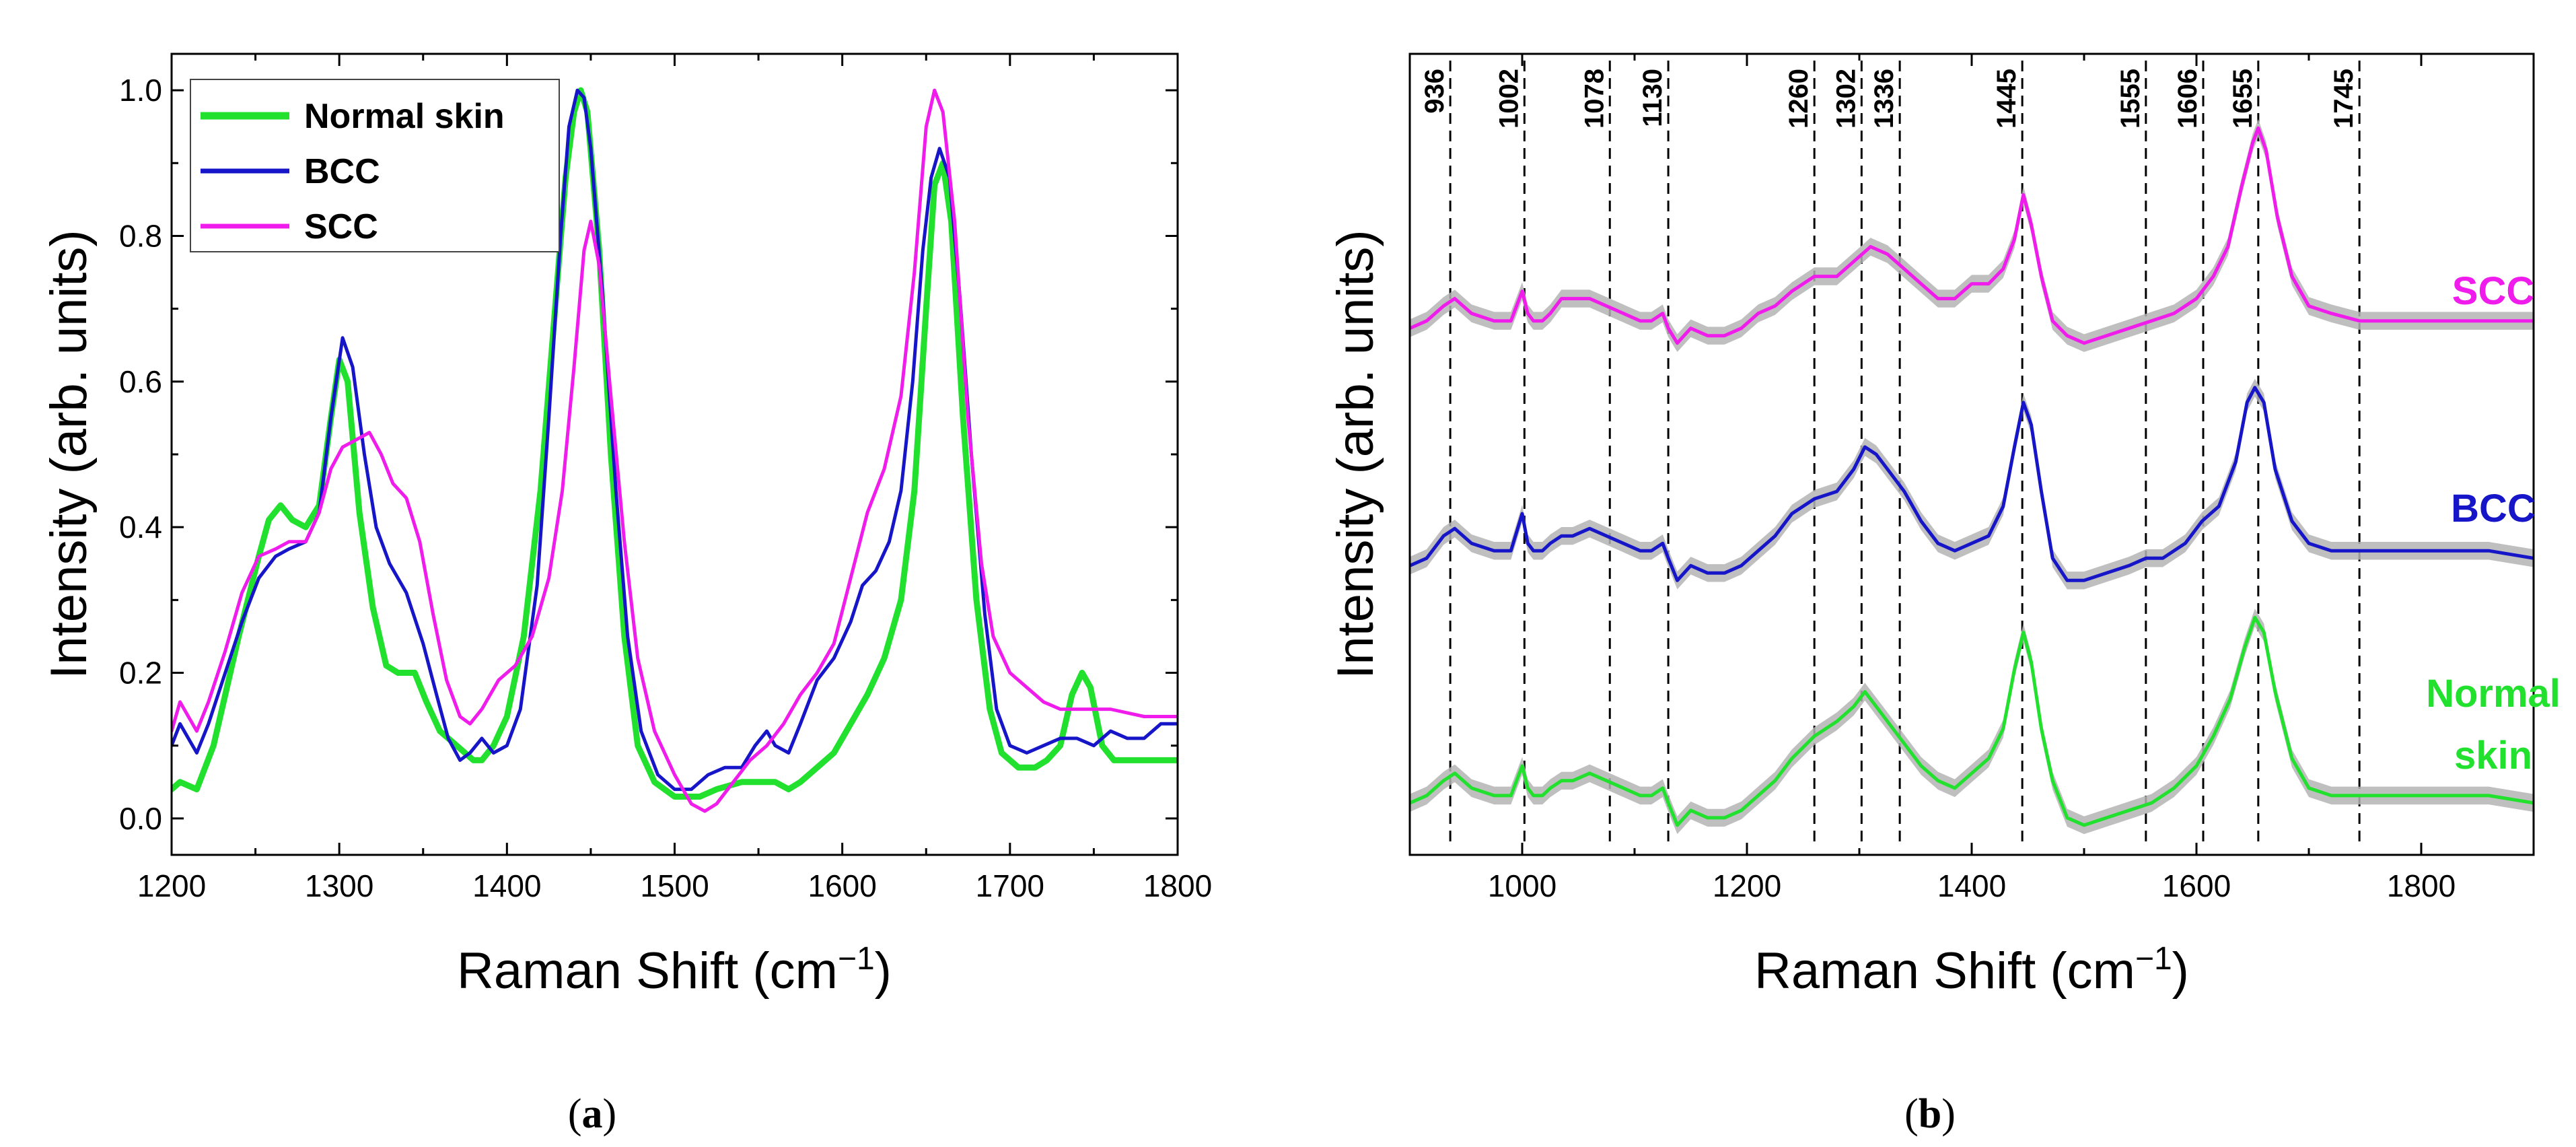  I want to click on chart-b-peak-label: 1078, so click(1594, 99).